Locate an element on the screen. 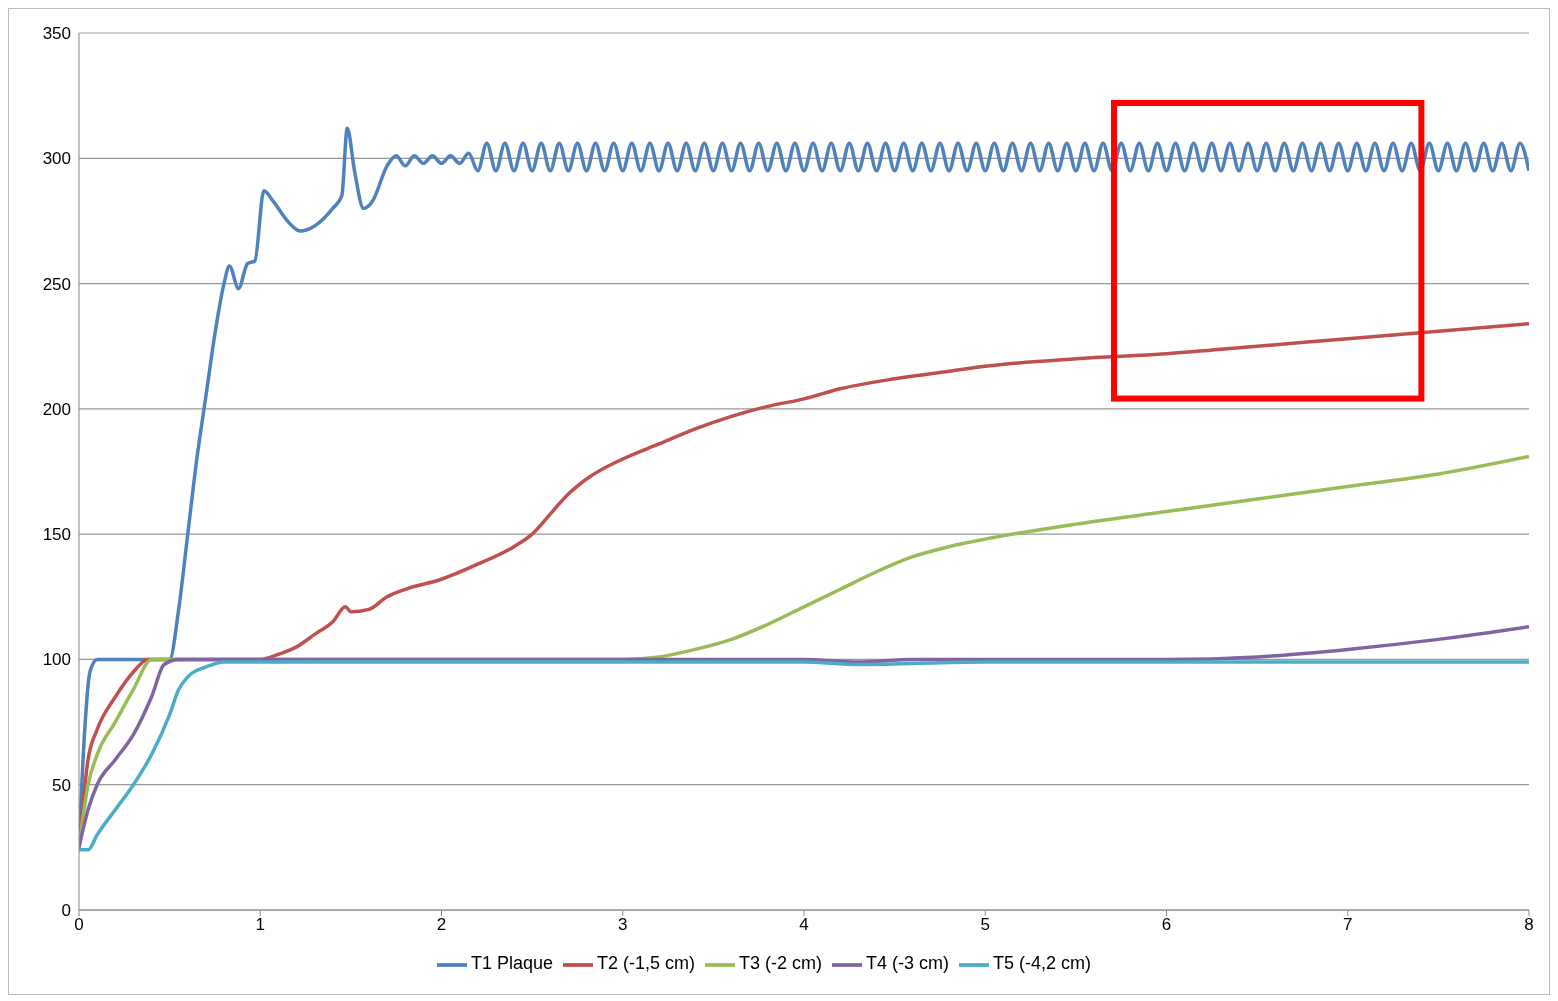 Image resolution: width=1558 pixels, height=1001 pixels. legend-label: T5 (-4,2 cm) is located at coordinates (1042, 963).